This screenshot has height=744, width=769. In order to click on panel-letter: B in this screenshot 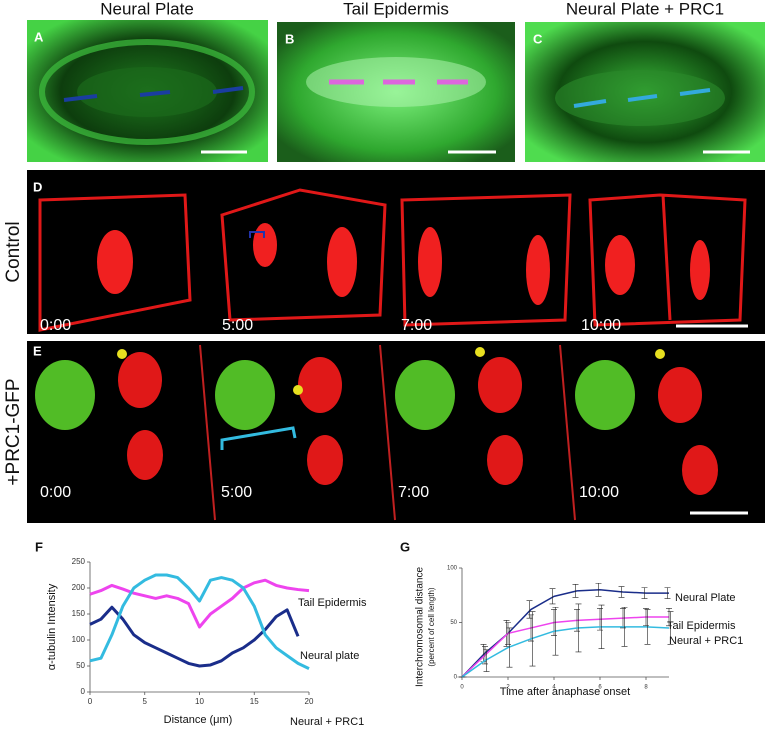, I will do `click(289, 38)`.